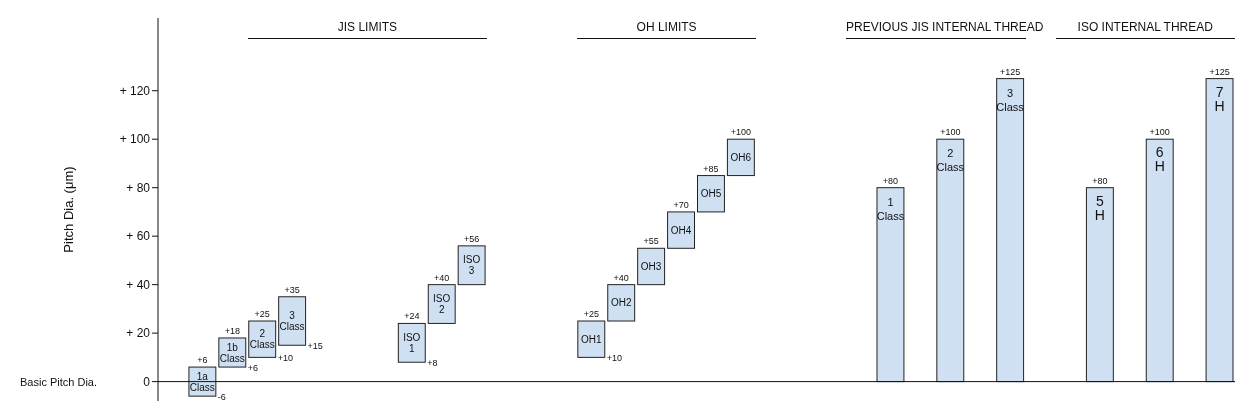  I want to click on annotation: ISO INTERNAL THREAD, so click(1145, 27).